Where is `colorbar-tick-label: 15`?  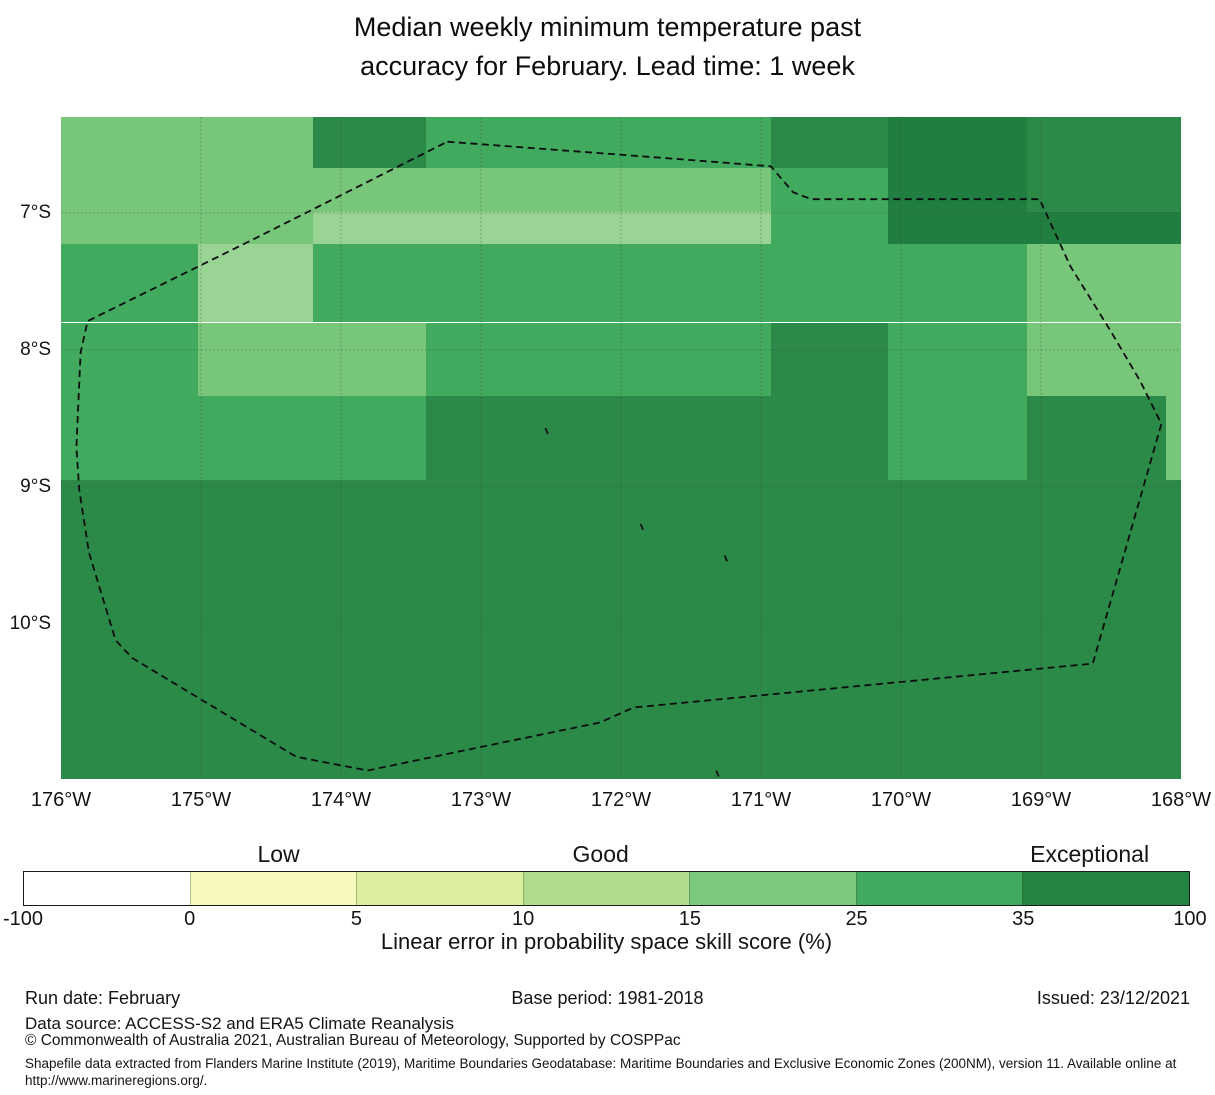 colorbar-tick-label: 15 is located at coordinates (689, 919).